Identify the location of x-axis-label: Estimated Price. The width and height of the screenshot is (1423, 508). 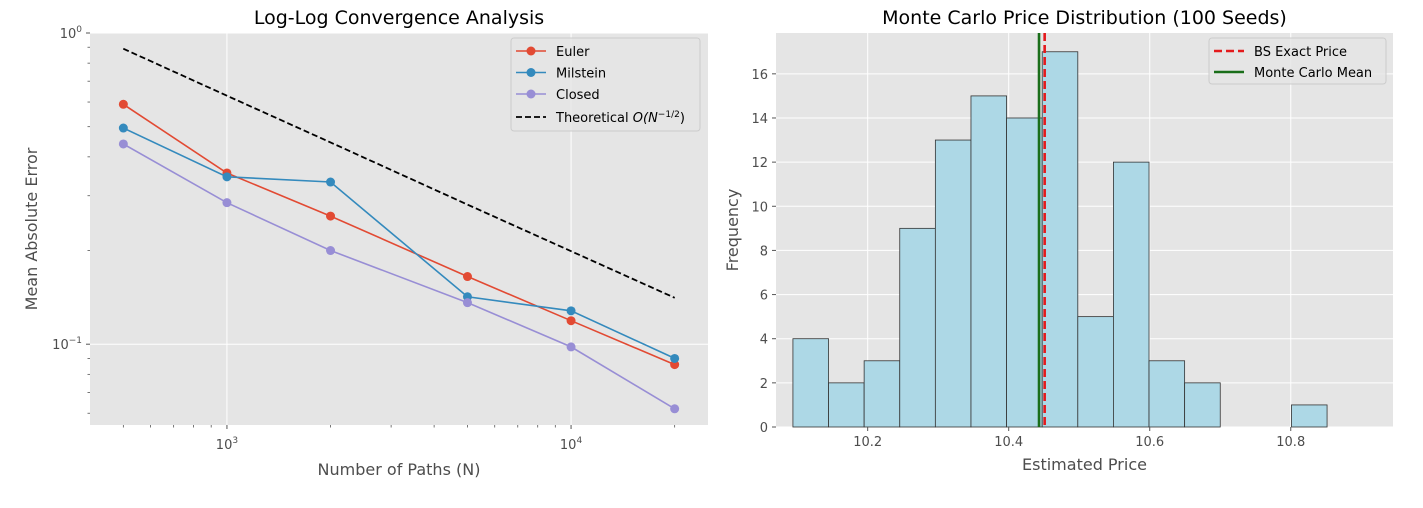
(1084, 464).